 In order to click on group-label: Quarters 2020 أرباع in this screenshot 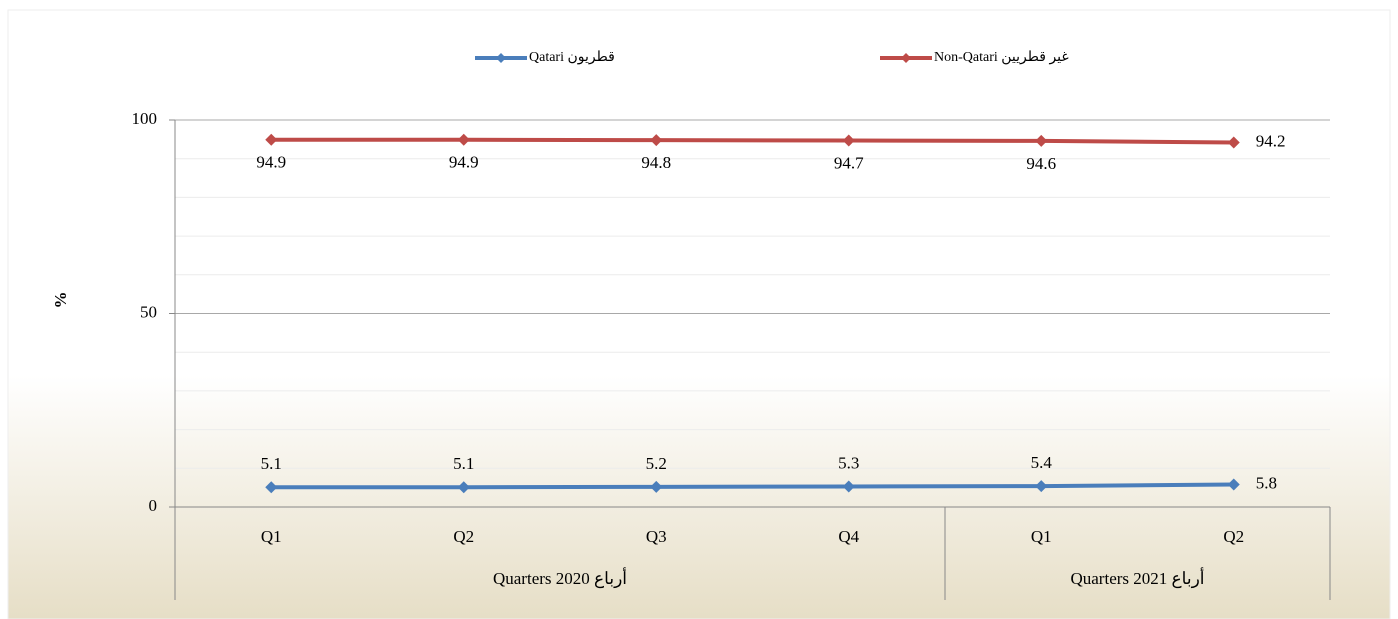, I will do `click(560, 578)`.